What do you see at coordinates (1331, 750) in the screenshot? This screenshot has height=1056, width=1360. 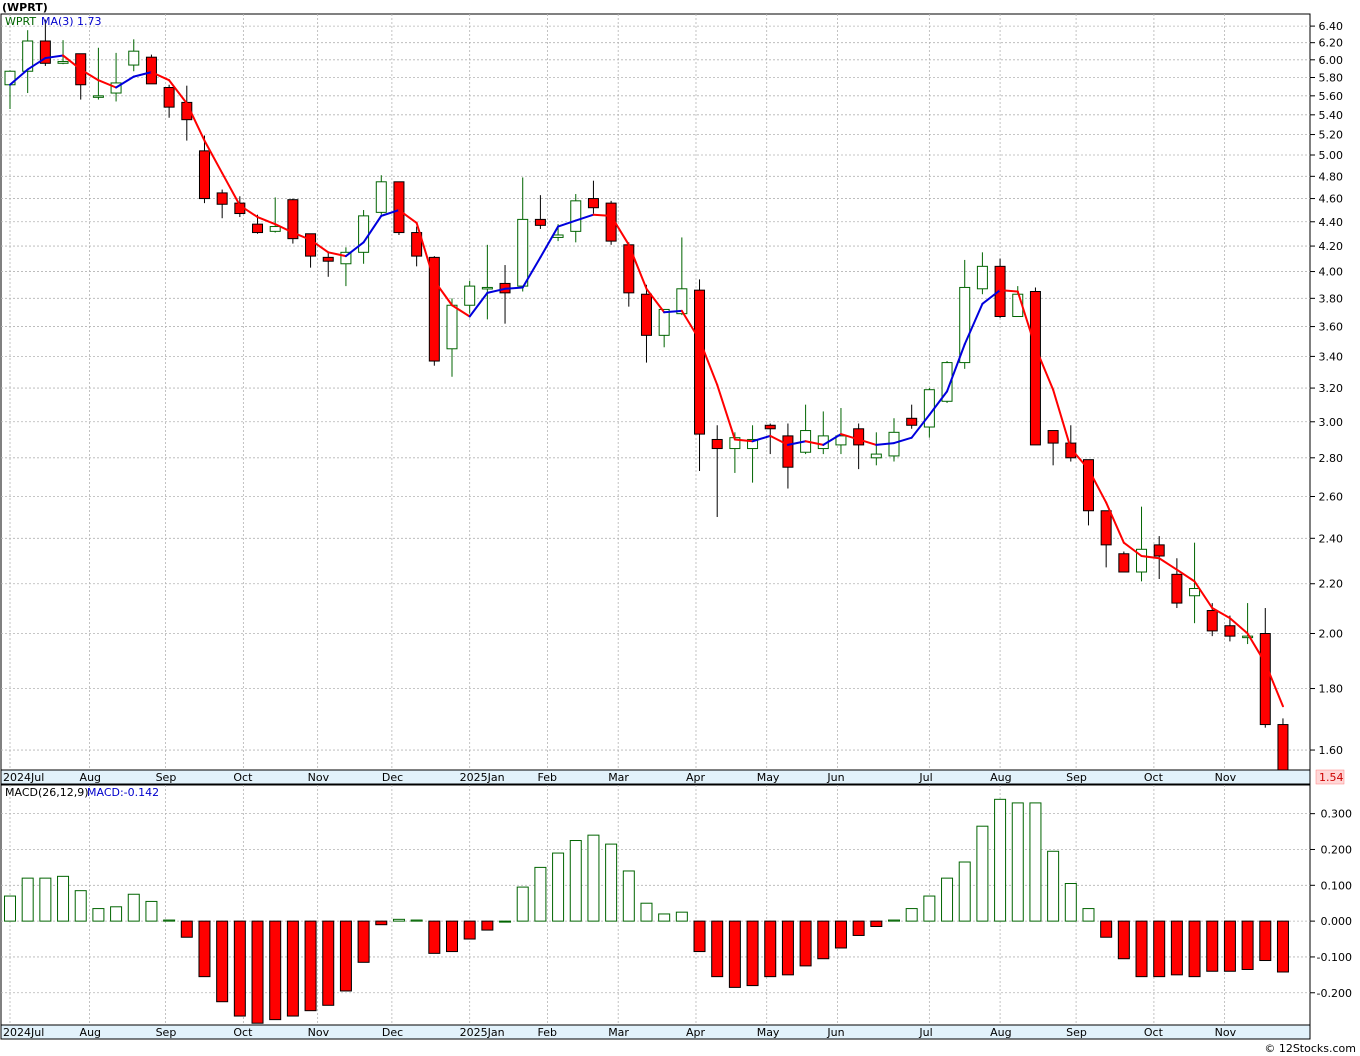 I see `price-tick-label: 1.60` at bounding box center [1331, 750].